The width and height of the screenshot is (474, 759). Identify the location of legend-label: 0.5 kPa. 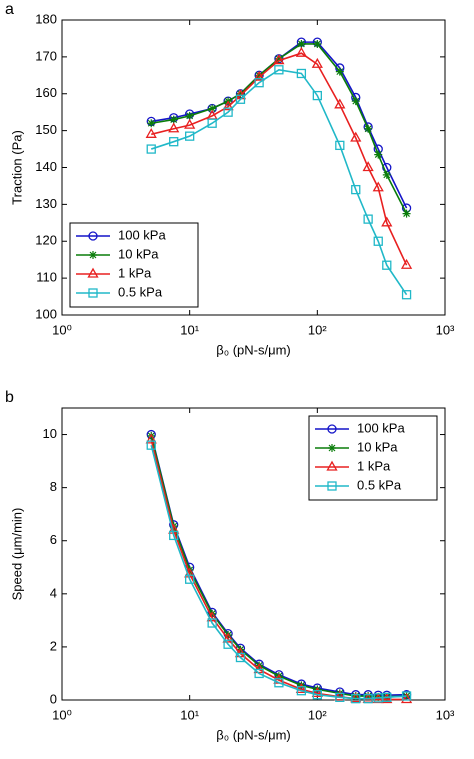
(379, 484).